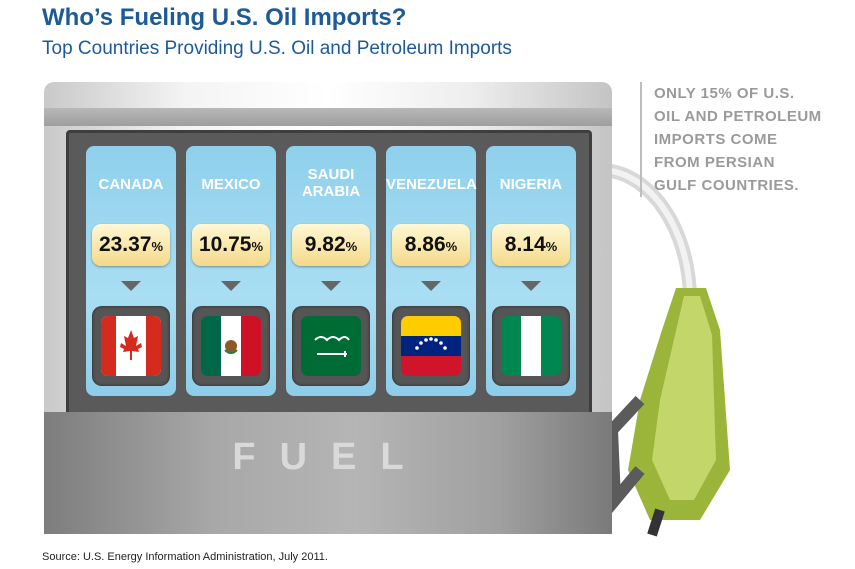  Describe the element at coordinates (738, 116) in the screenshot. I see `note-line: OIL AND PETROLEUM` at that location.